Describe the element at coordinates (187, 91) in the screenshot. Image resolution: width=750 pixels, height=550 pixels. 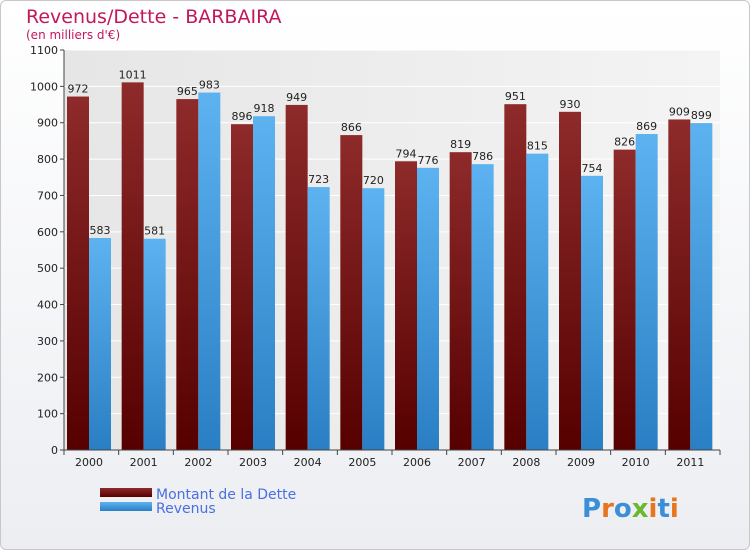
I see `data-label: 965` at that location.